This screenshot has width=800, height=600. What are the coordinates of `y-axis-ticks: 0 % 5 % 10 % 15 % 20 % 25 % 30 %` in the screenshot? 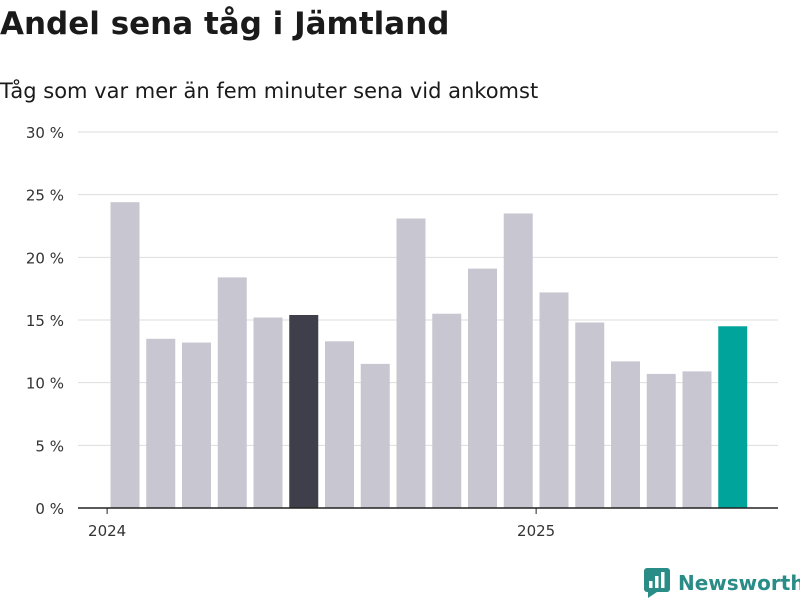 It's located at (45, 321).